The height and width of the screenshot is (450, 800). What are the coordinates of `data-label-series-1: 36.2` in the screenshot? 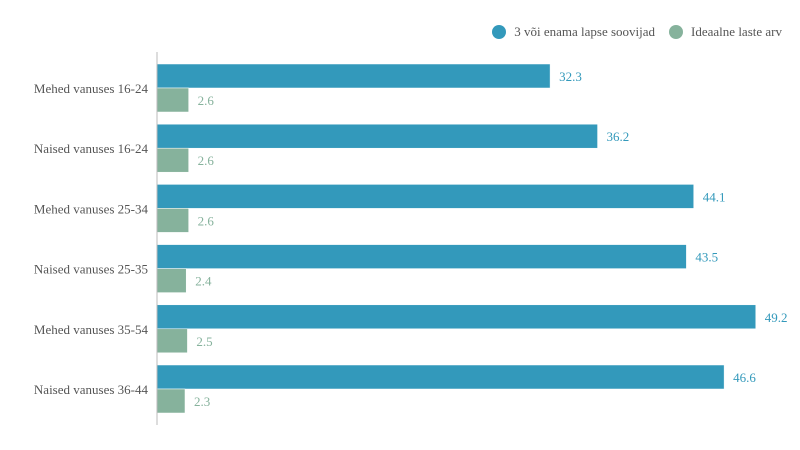 It's located at (618, 136).